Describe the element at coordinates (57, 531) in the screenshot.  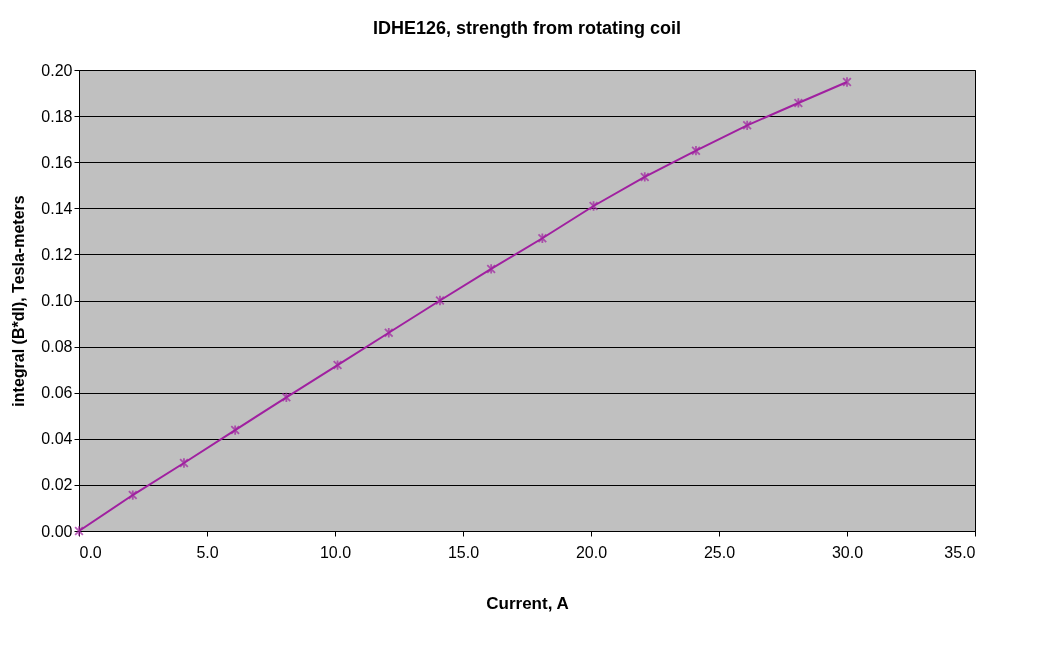
I see `y-tick-label: 0.00` at that location.